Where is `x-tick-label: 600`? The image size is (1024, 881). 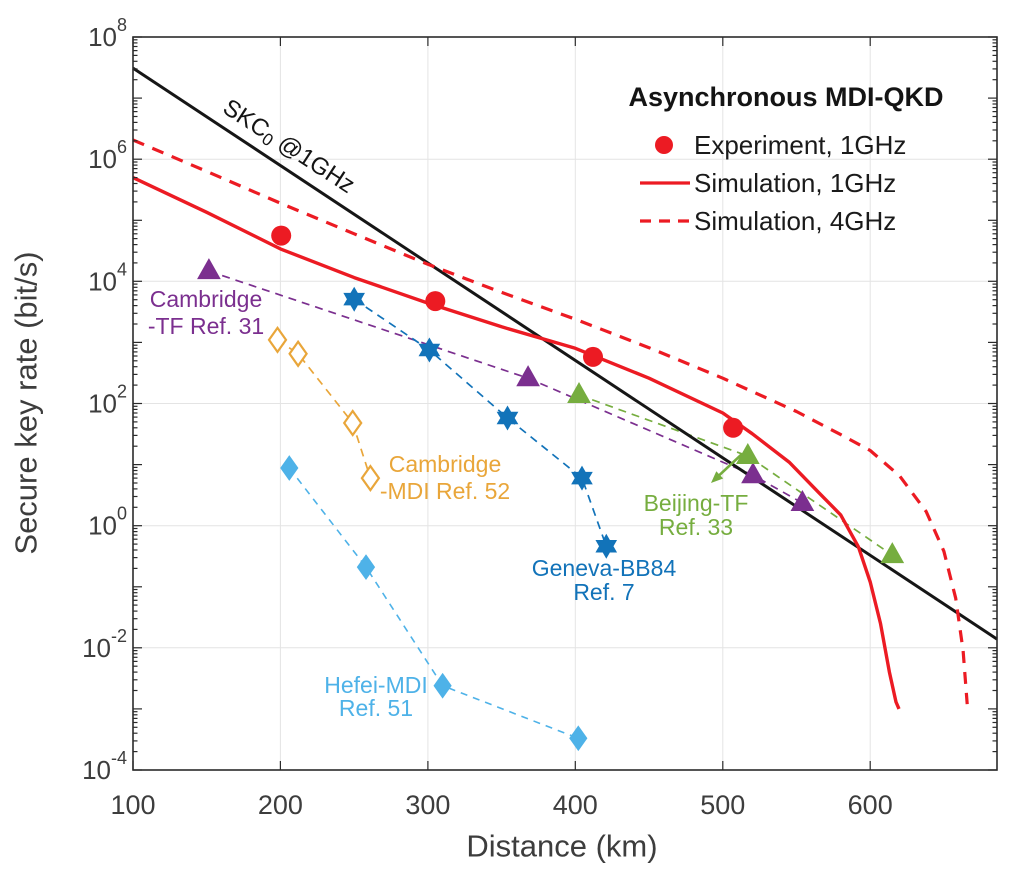
x-tick-label: 600 is located at coordinates (870, 805).